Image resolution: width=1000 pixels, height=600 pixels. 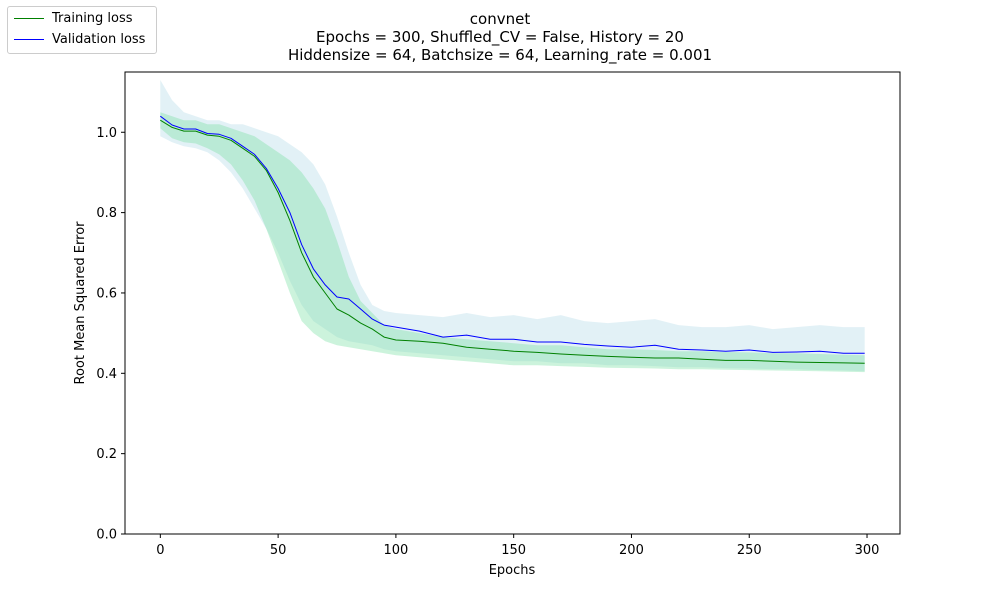 I want to click on legend-label-training: Training loss, so click(x=92, y=18).